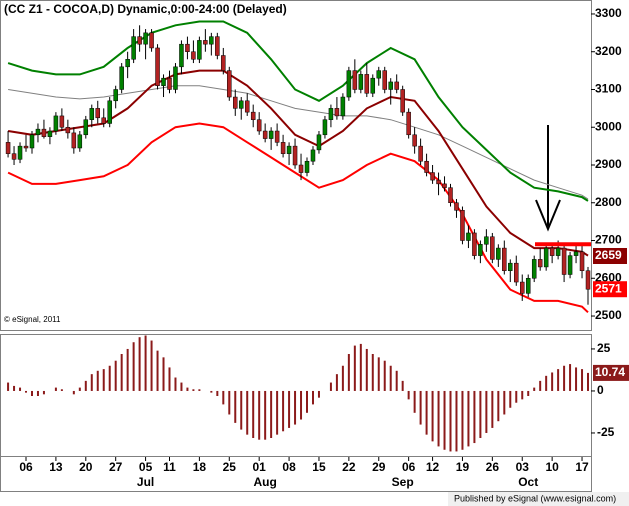 The height and width of the screenshot is (506, 629). Describe the element at coordinates (116, 467) in the screenshot. I see `x-tick-label: 27` at that location.